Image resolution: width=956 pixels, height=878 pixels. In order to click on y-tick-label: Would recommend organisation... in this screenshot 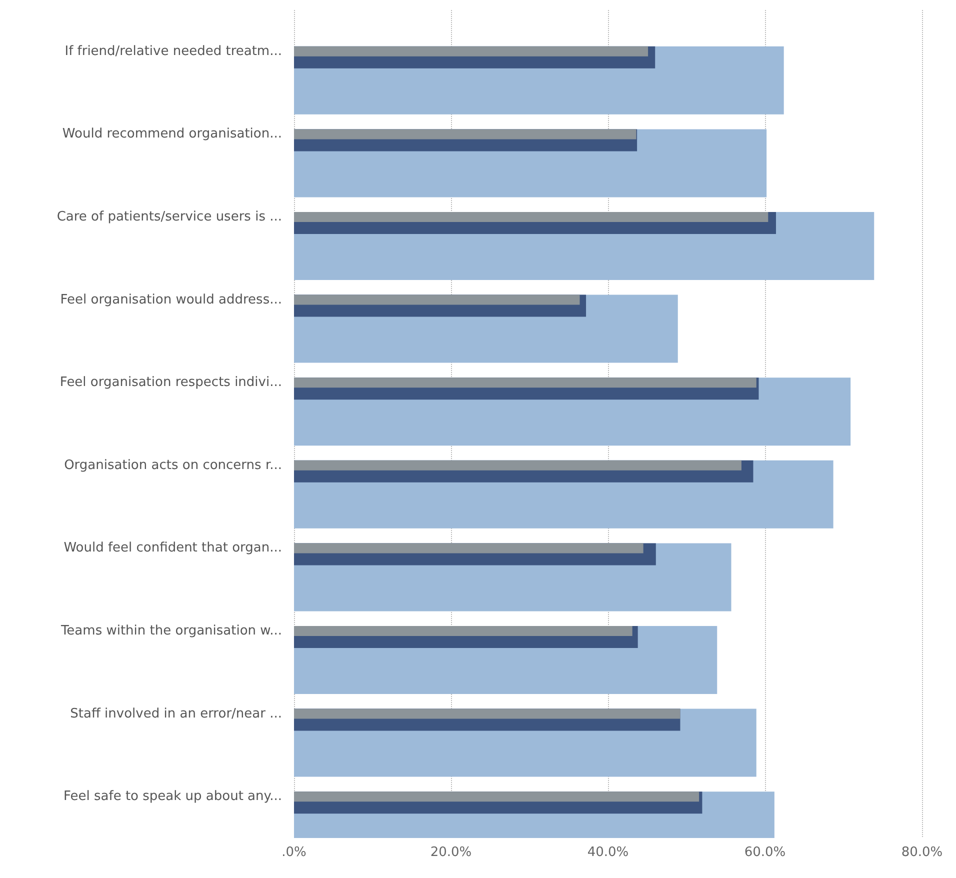, I will do `click(172, 134)`.